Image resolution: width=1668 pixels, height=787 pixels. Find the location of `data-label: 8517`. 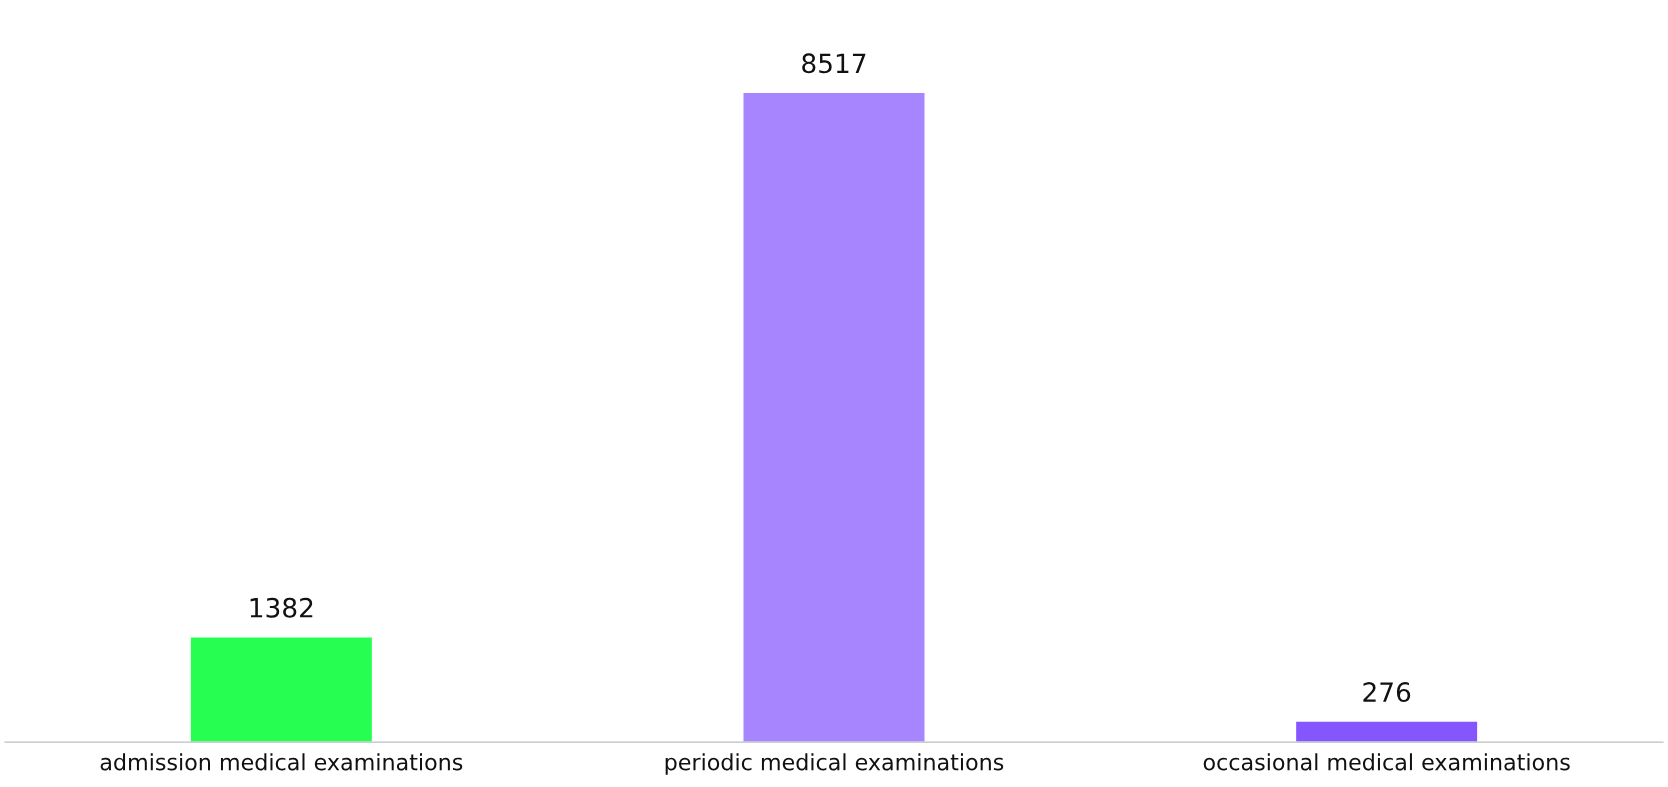

data-label: 8517 is located at coordinates (834, 63).